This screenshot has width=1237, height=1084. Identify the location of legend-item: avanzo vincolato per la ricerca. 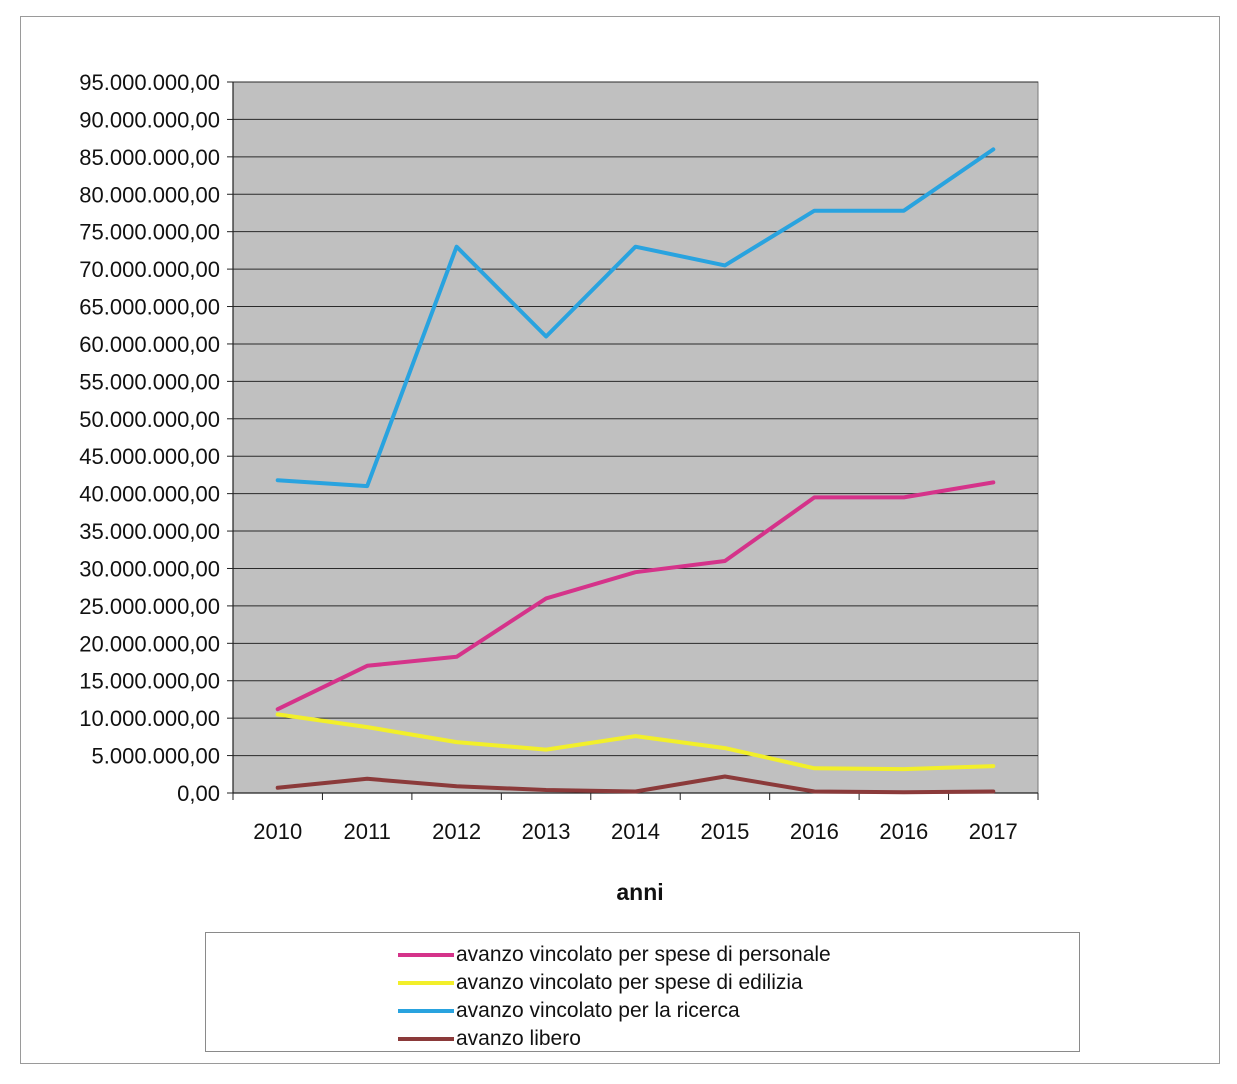
(569, 1011).